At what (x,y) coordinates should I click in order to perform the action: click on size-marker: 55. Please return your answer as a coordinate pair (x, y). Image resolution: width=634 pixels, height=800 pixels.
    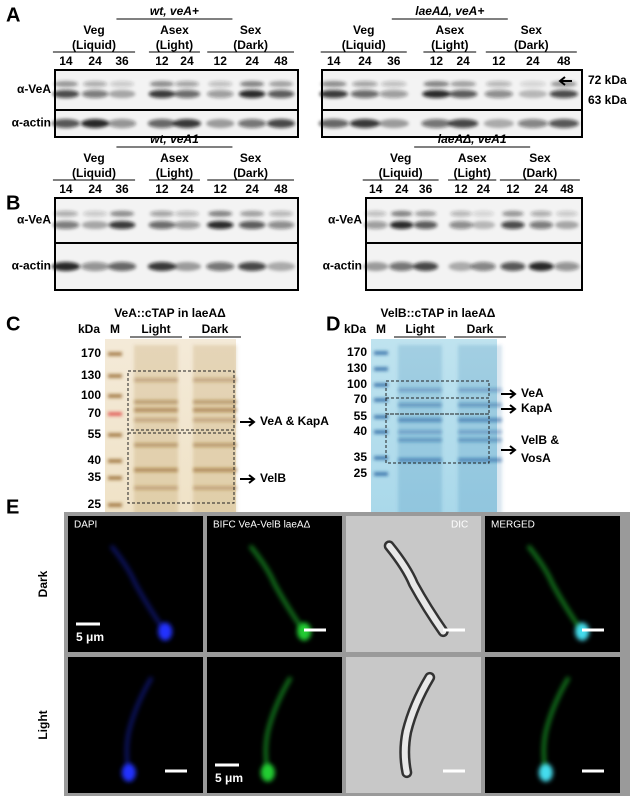
    Looking at the image, I should click on (361, 416).